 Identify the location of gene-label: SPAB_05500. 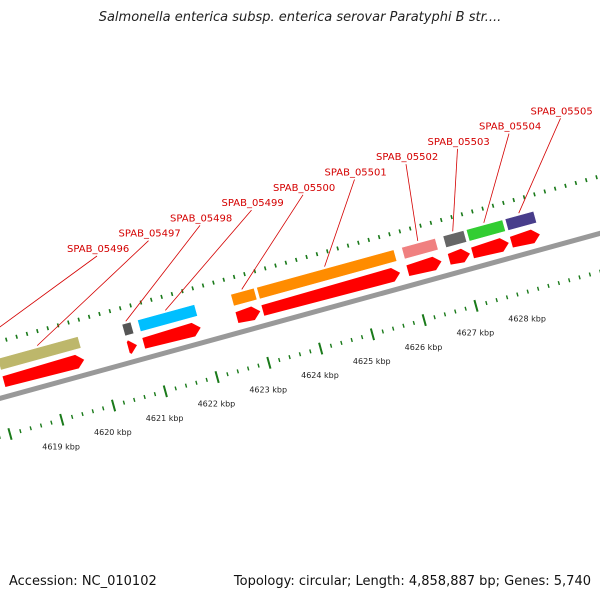
(288, 236).